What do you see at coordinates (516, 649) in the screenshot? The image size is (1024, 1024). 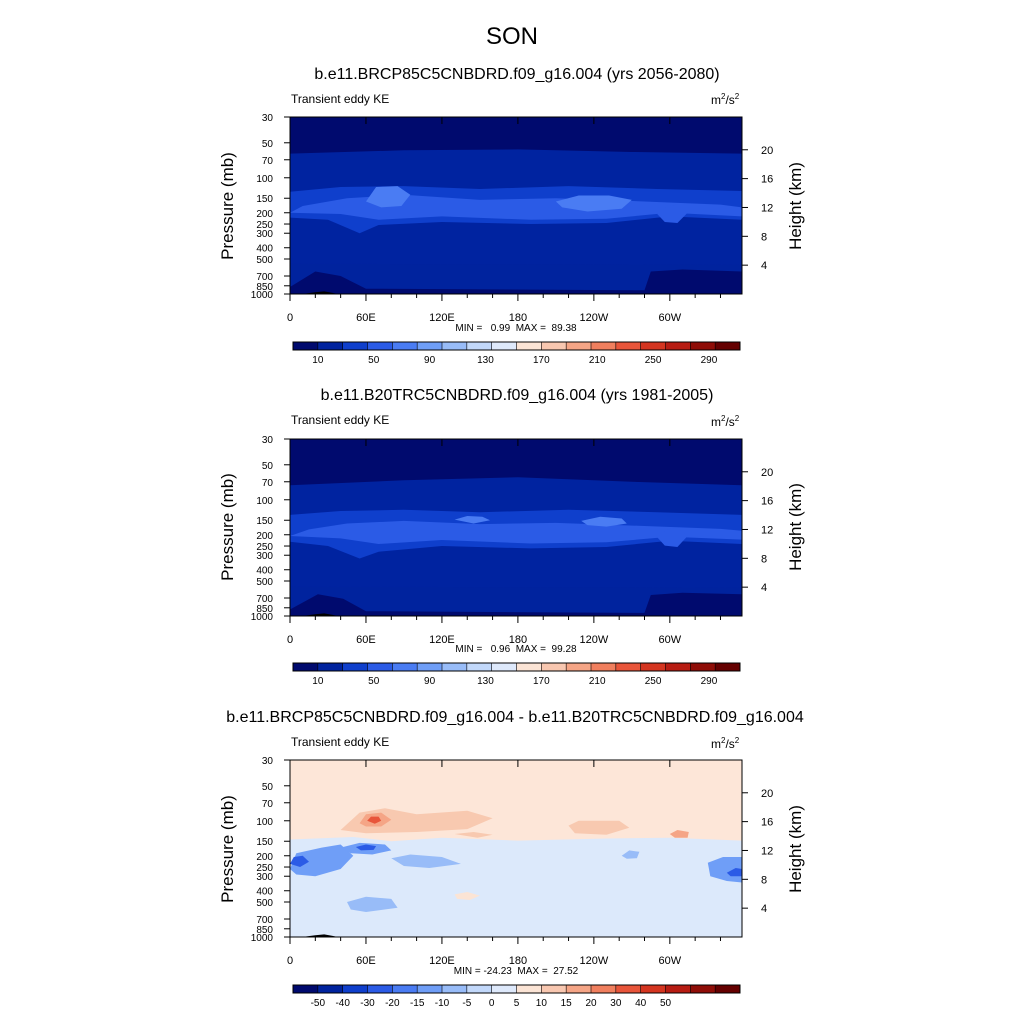 I see `min-max-stats: MIN = 0.96 MAX = 99.28` at bounding box center [516, 649].